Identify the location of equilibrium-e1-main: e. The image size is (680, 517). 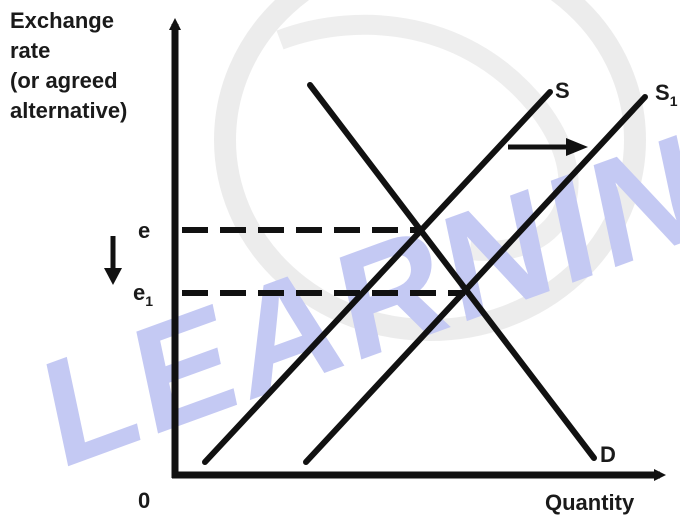
(139, 292).